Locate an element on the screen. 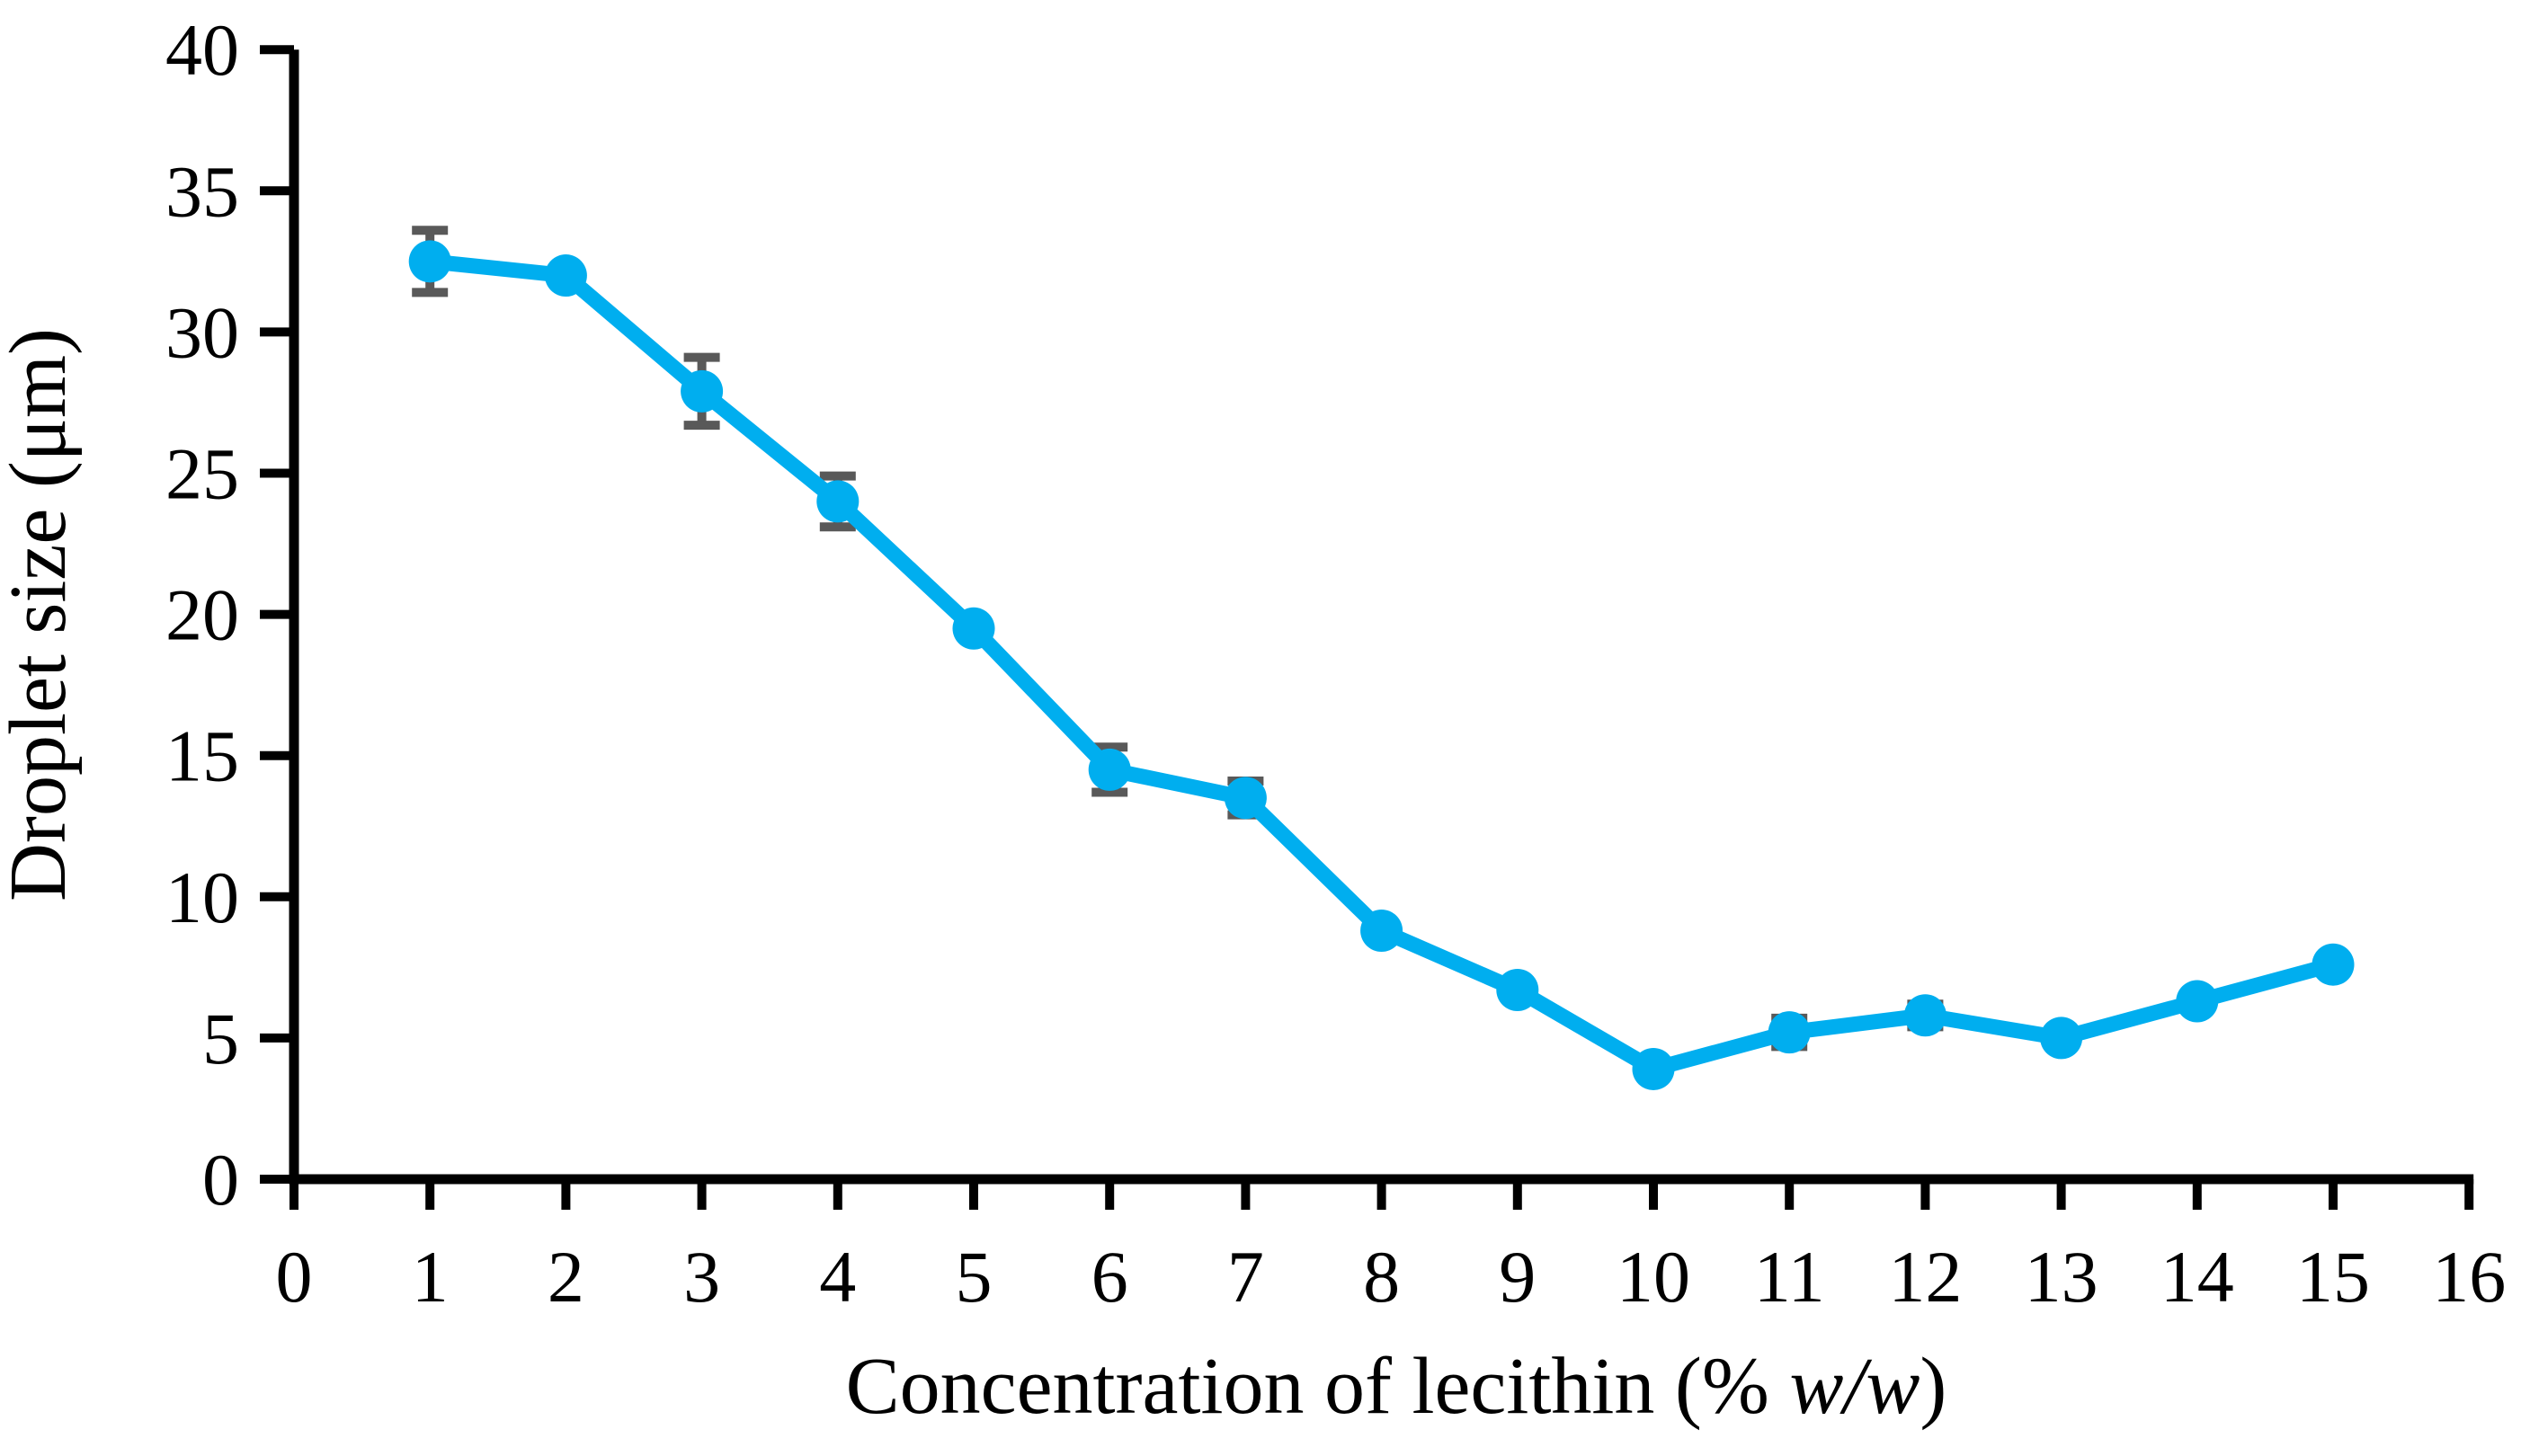  y-tick-label: 20 is located at coordinates (202, 615).